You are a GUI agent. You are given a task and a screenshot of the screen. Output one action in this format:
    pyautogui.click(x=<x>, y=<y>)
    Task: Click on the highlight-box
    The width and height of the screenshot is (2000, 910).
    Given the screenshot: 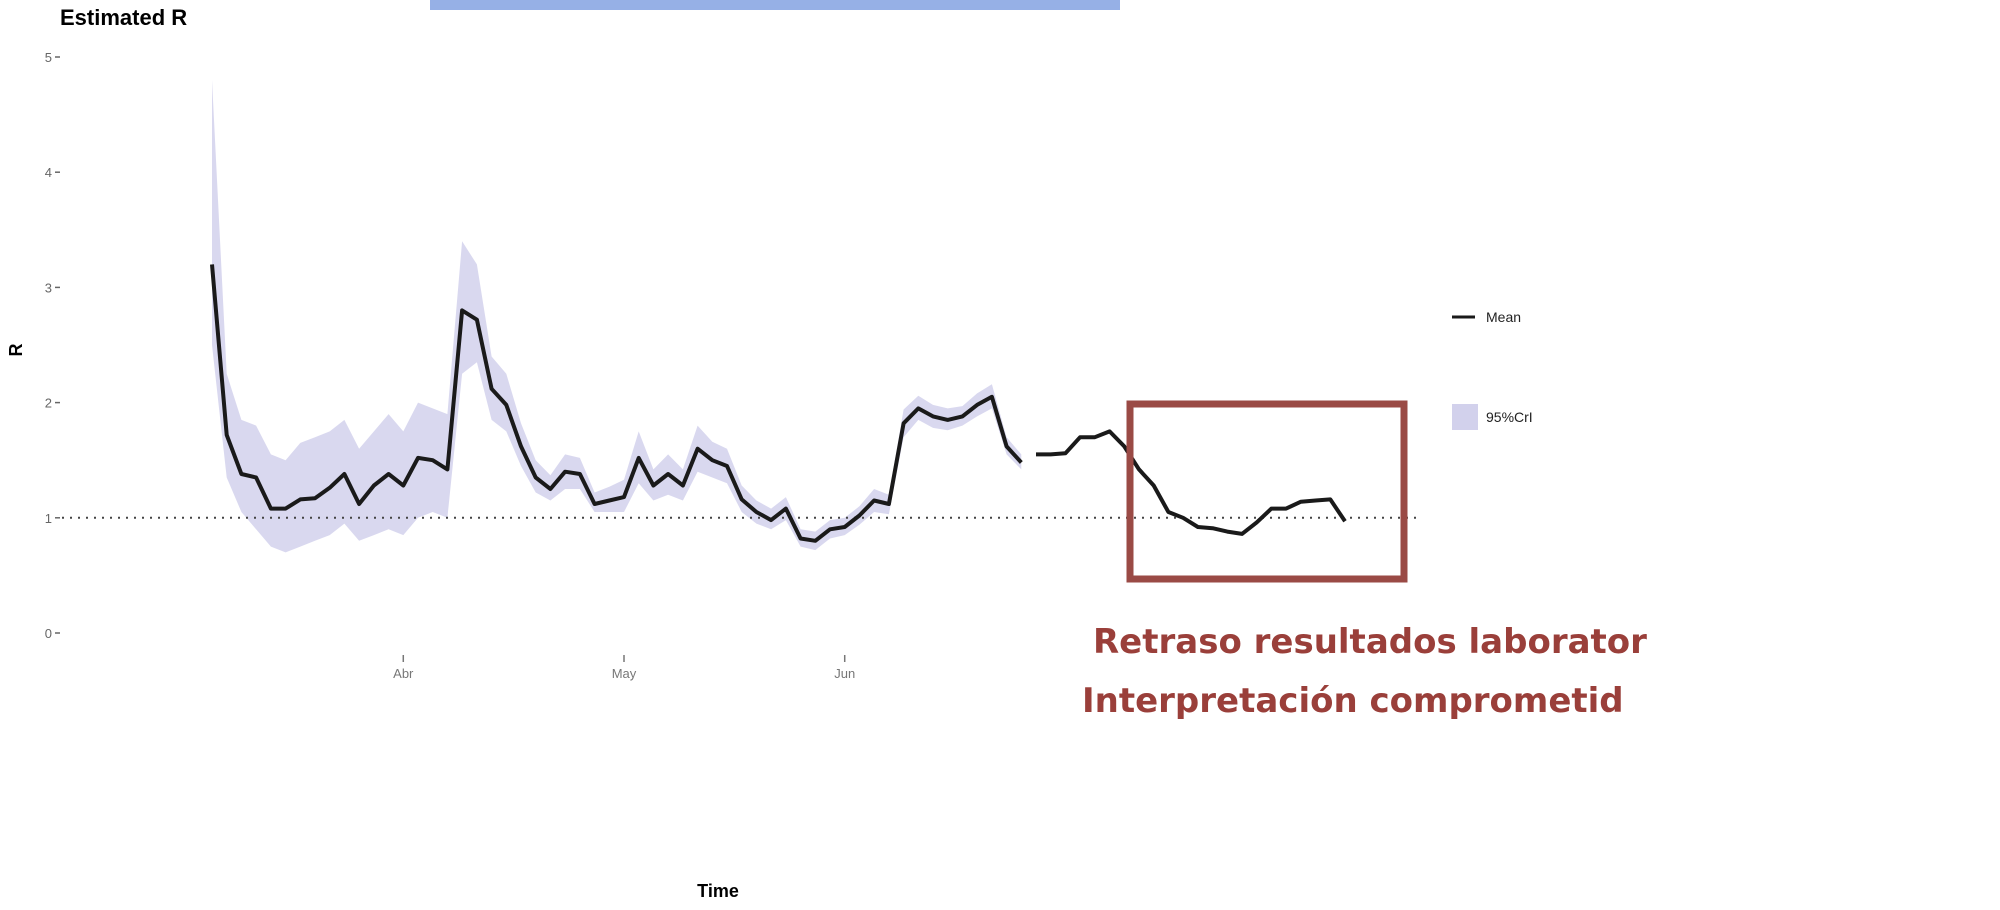 What is the action you would take?
    pyautogui.click(x=1267, y=491)
    